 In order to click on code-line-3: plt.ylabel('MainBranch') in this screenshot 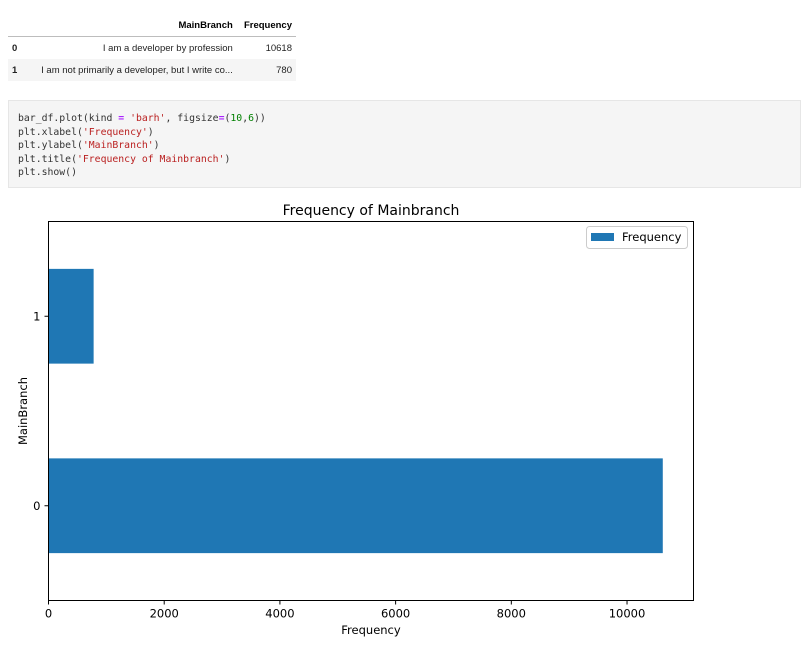, I will do `click(89, 145)`.